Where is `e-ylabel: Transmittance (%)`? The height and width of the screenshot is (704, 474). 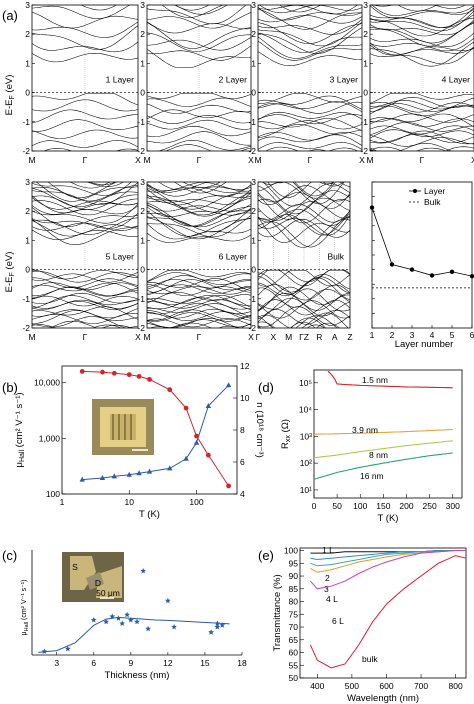 e-ylabel: Transmittance (%) is located at coordinates (277, 612).